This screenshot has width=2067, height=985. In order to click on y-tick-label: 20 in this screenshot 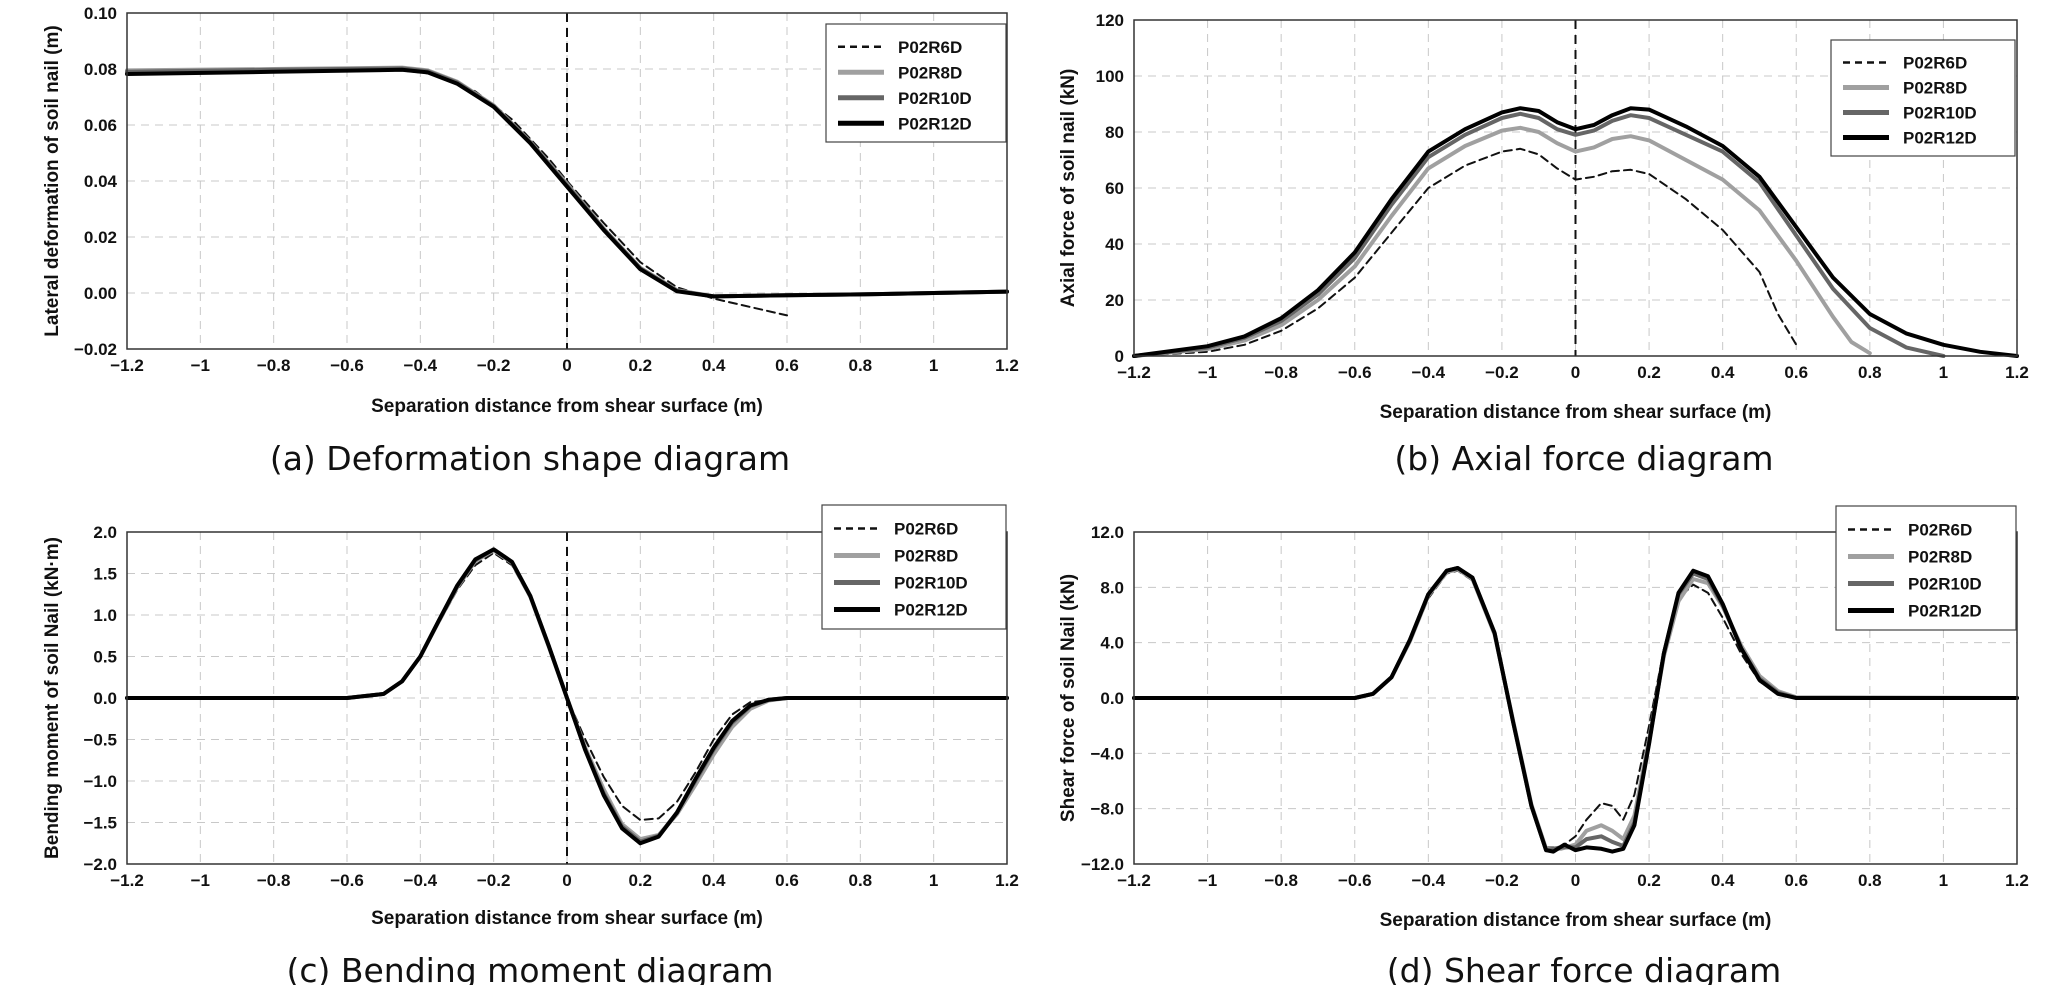, I will do `click(1114, 300)`.